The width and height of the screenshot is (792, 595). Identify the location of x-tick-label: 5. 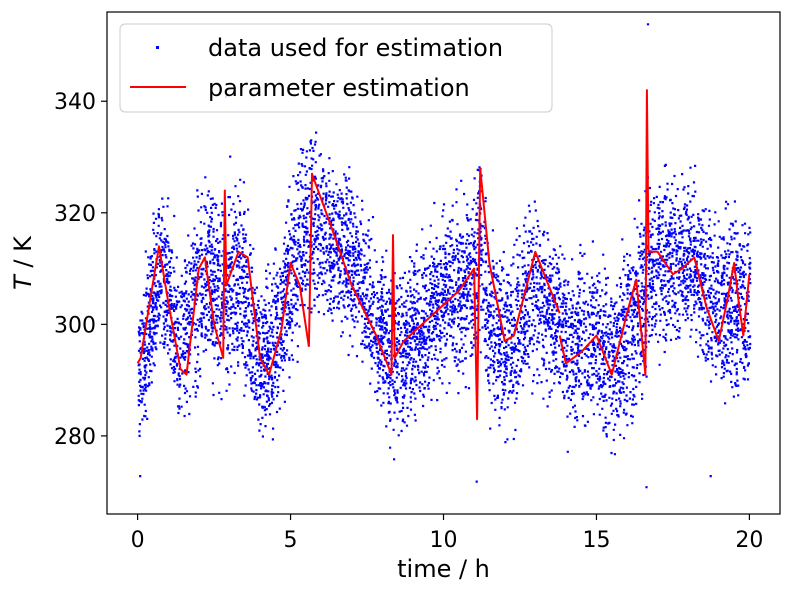
(291, 540).